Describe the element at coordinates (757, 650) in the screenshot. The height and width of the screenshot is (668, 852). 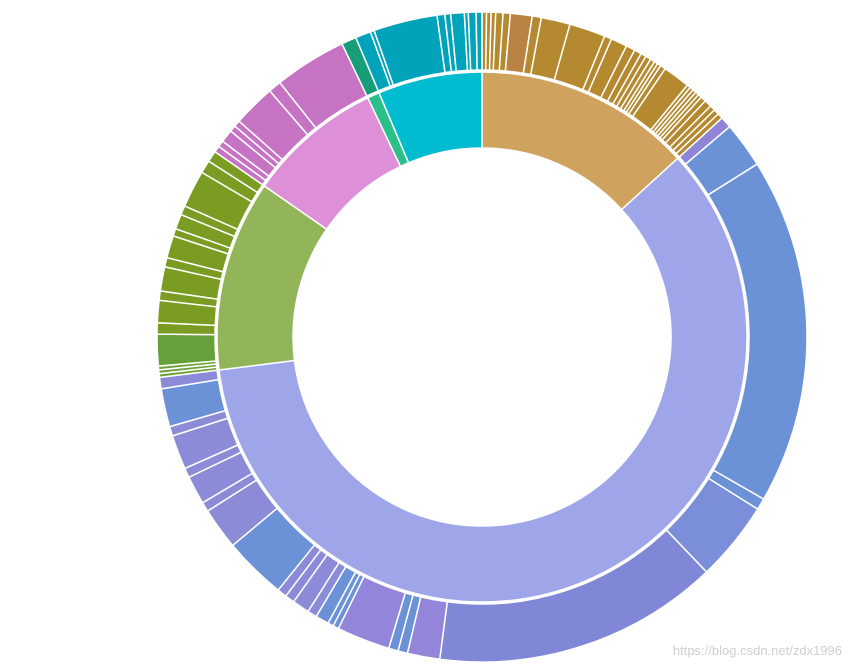
I see `watermark-text: https://blog.csdn.net/zdx1996` at that location.